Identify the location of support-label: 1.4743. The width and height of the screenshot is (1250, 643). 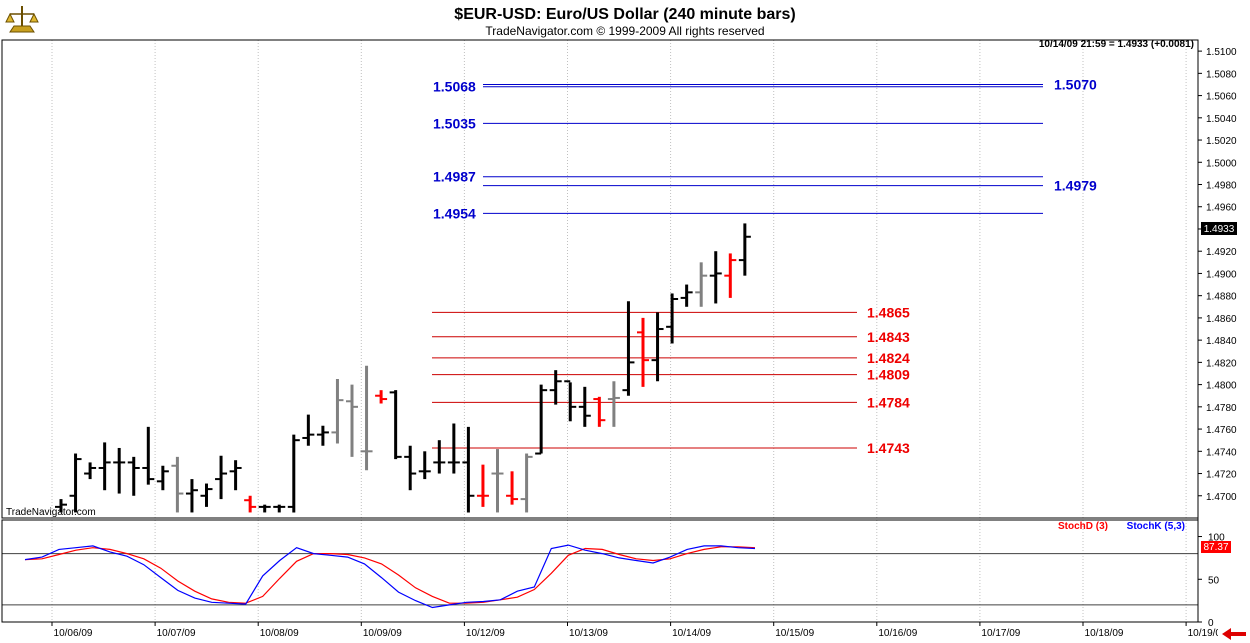
(888, 448).